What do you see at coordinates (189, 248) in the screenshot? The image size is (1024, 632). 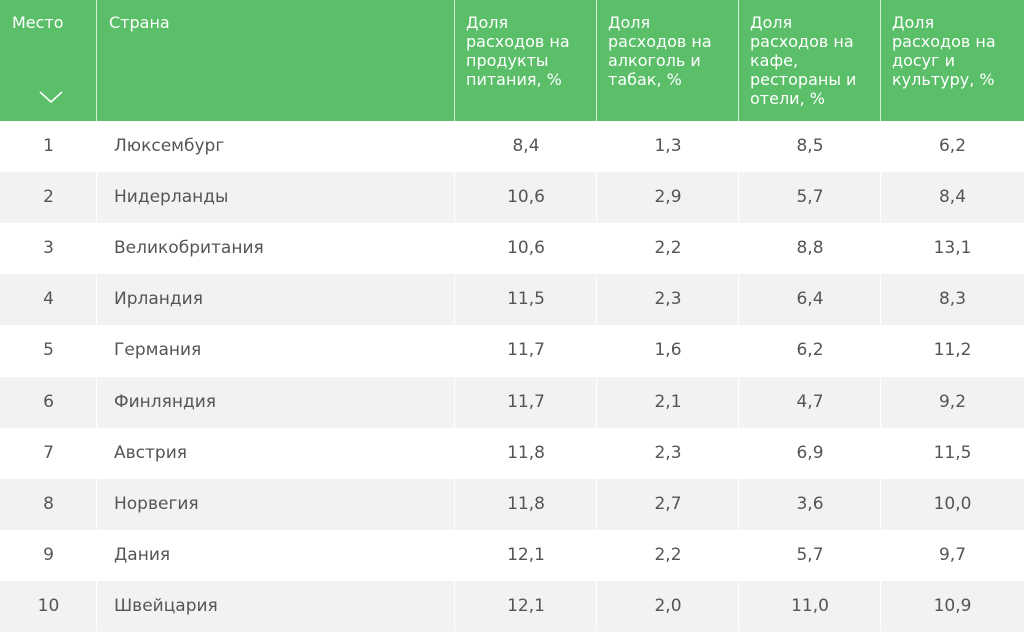 I see `country-cell: Великобритания` at bounding box center [189, 248].